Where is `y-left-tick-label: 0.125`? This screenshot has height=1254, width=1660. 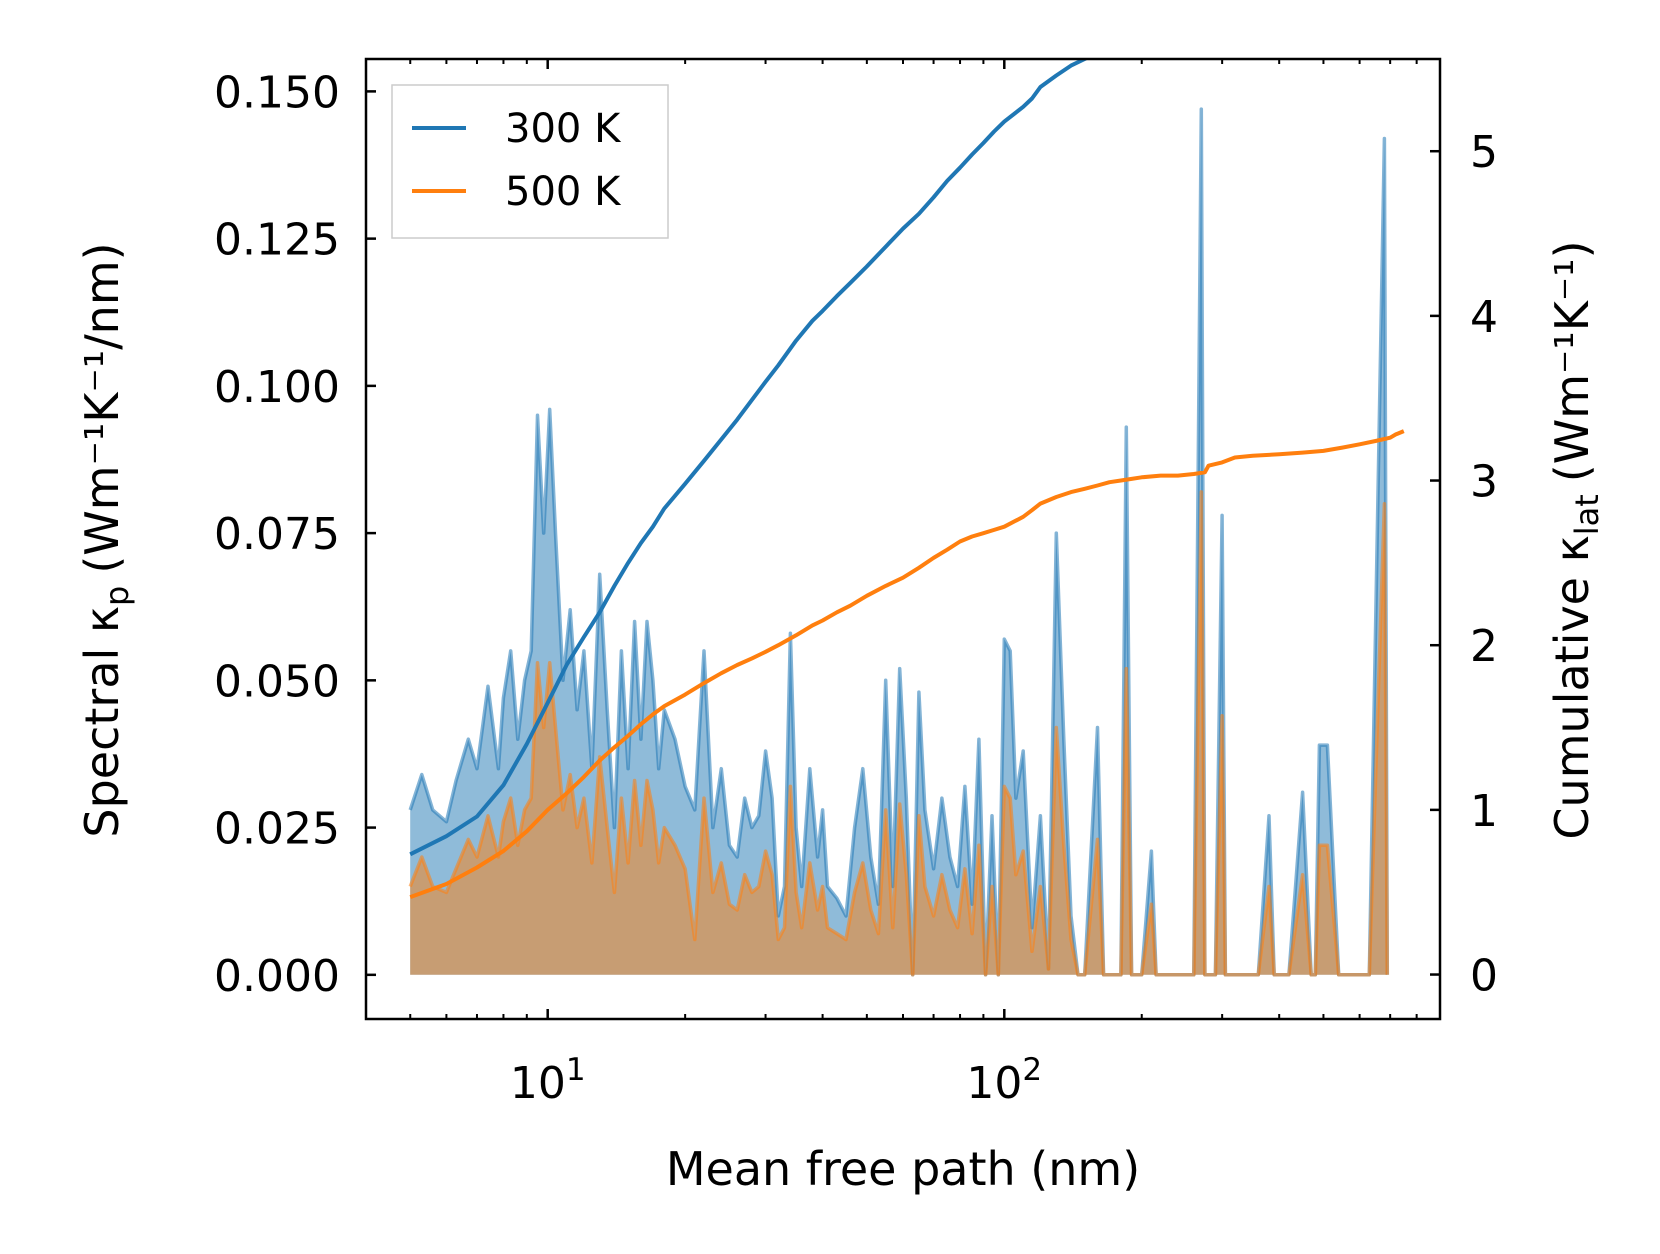 y-left-tick-label: 0.125 is located at coordinates (277, 240).